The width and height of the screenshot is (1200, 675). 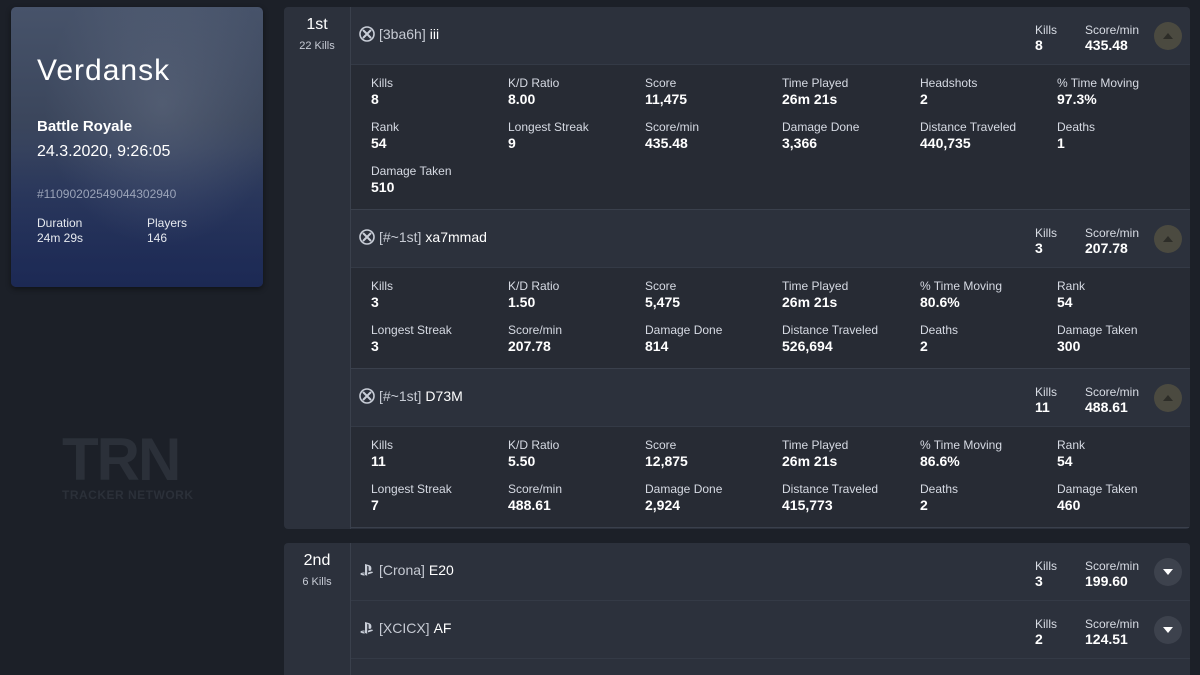 I want to click on duration-label: Duration, so click(x=60, y=223).